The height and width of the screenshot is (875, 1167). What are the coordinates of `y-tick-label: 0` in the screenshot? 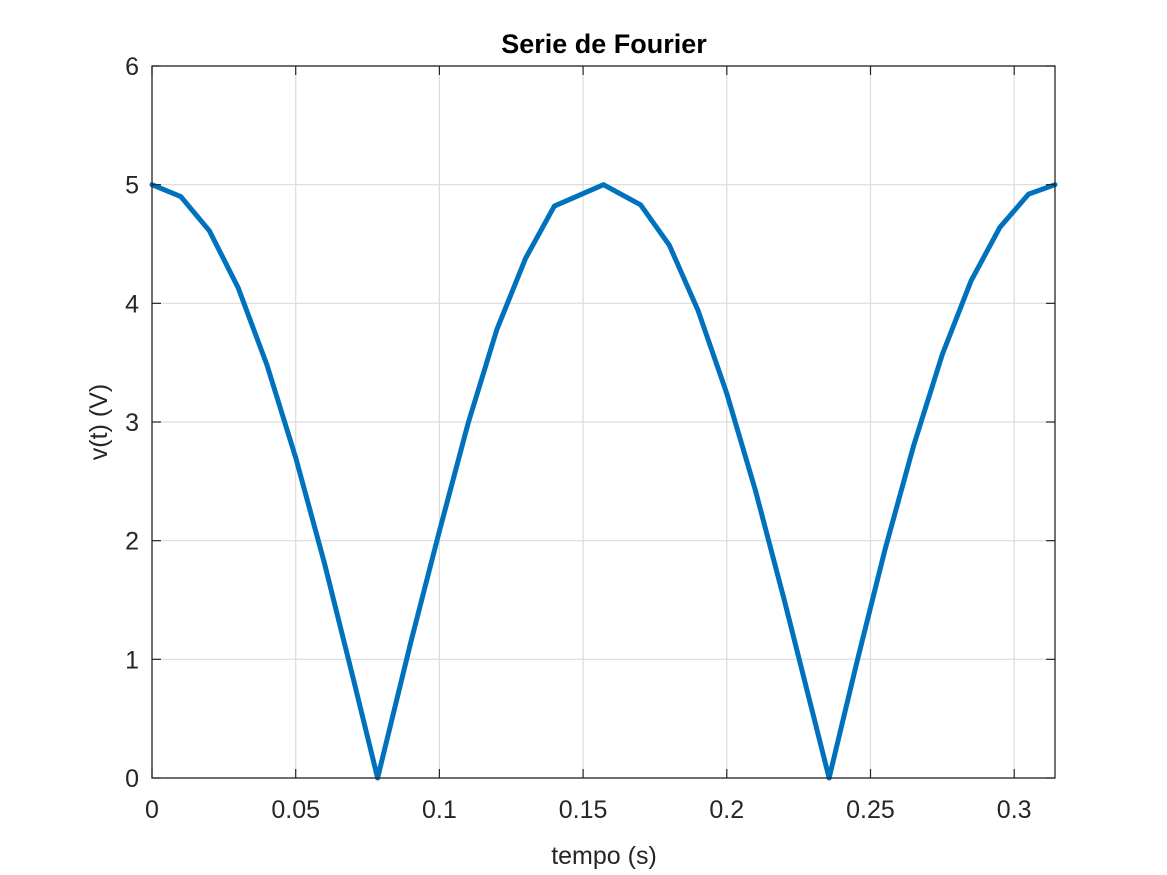 It's located at (132, 779).